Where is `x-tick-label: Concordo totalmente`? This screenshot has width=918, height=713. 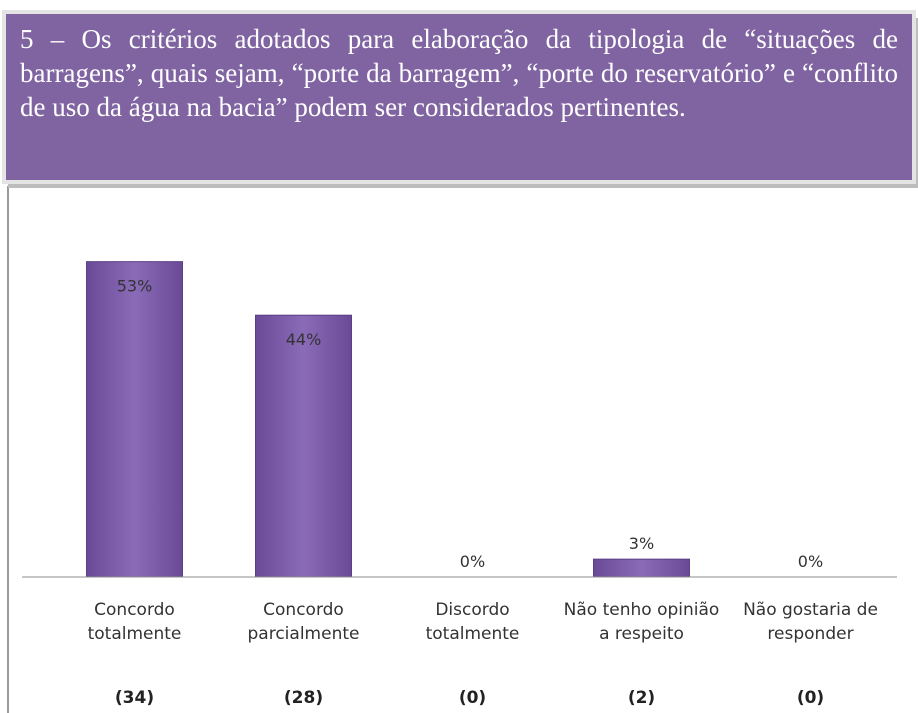
x-tick-label: Concordo totalmente is located at coordinates (134, 622).